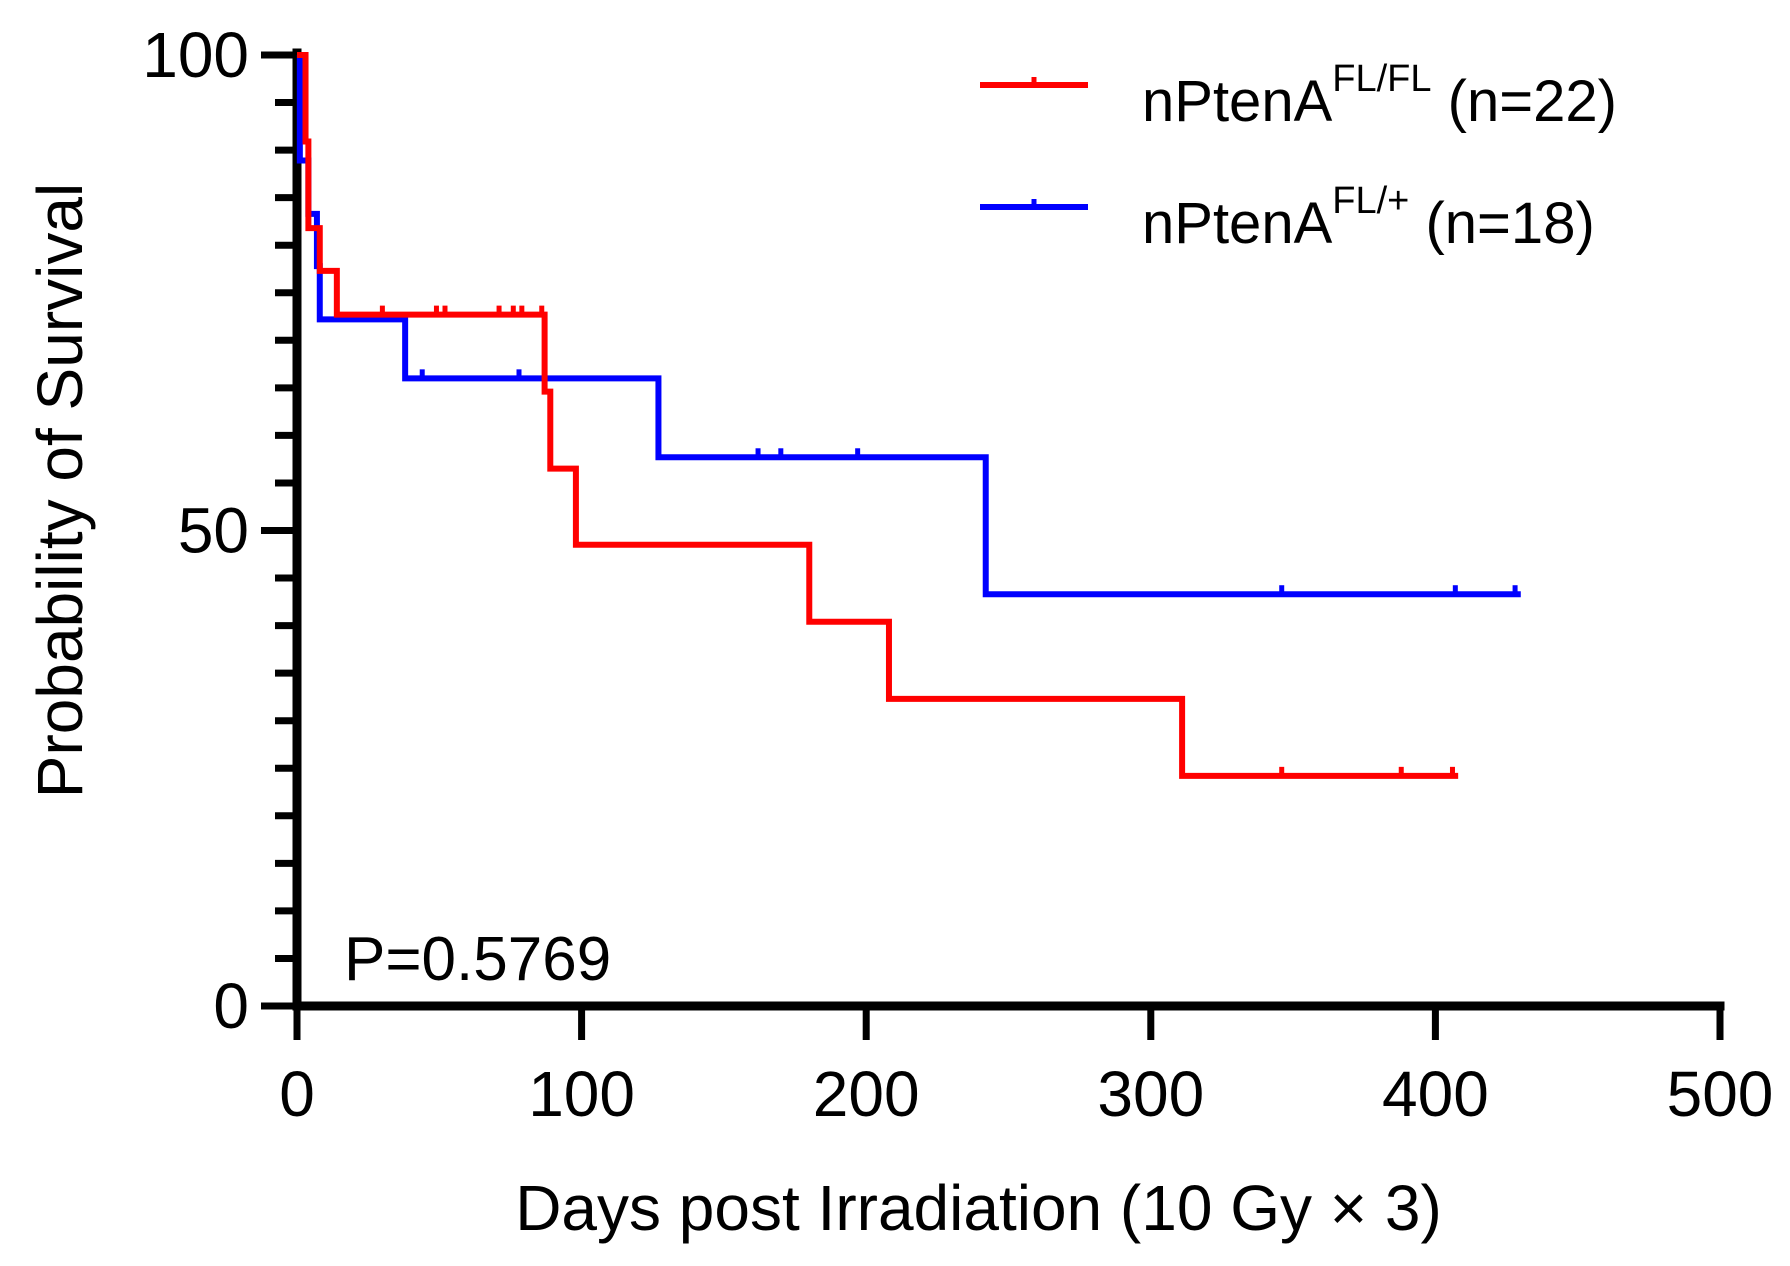  What do you see at coordinates (213, 531) in the screenshot?
I see `y-tick-label: 50` at bounding box center [213, 531].